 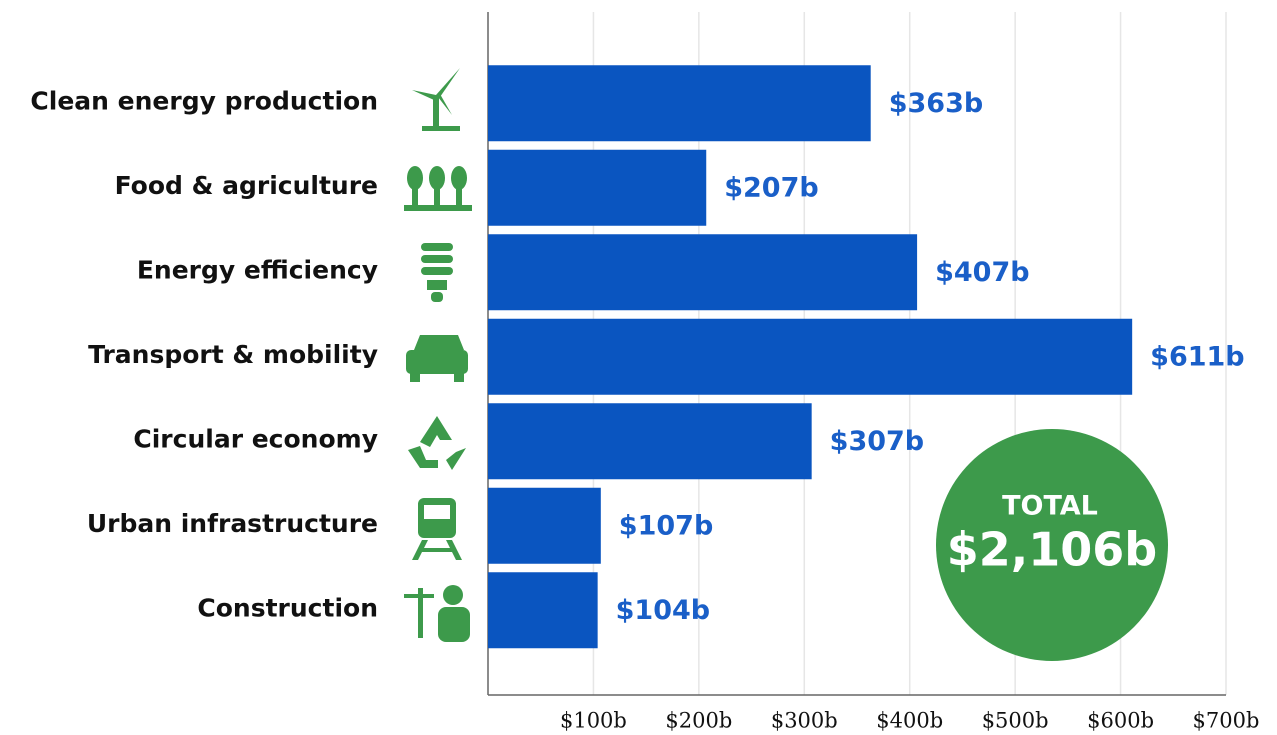 What do you see at coordinates (877, 441) in the screenshot?
I see `value-label: $307b` at bounding box center [877, 441].